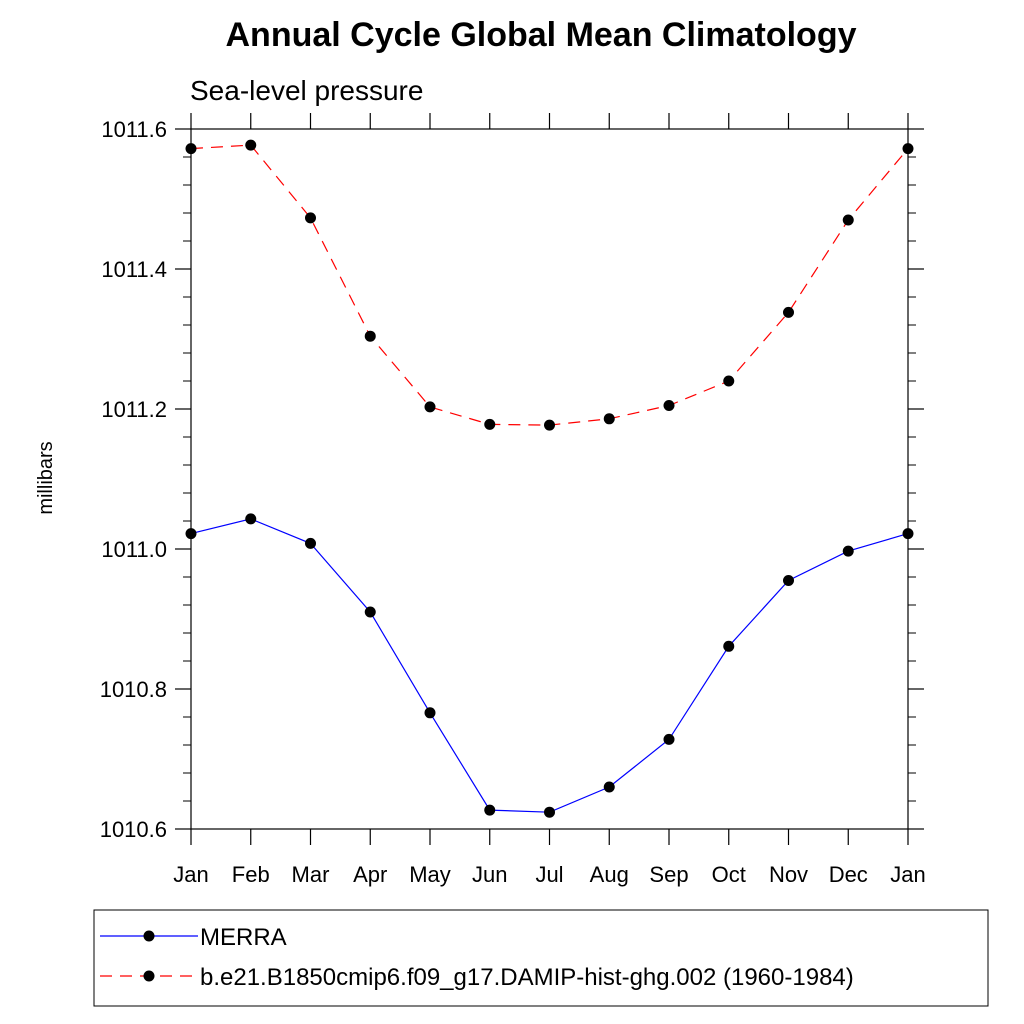 The width and height of the screenshot is (1024, 1024). I want to click on x-tick-label: Jun, so click(489, 874).